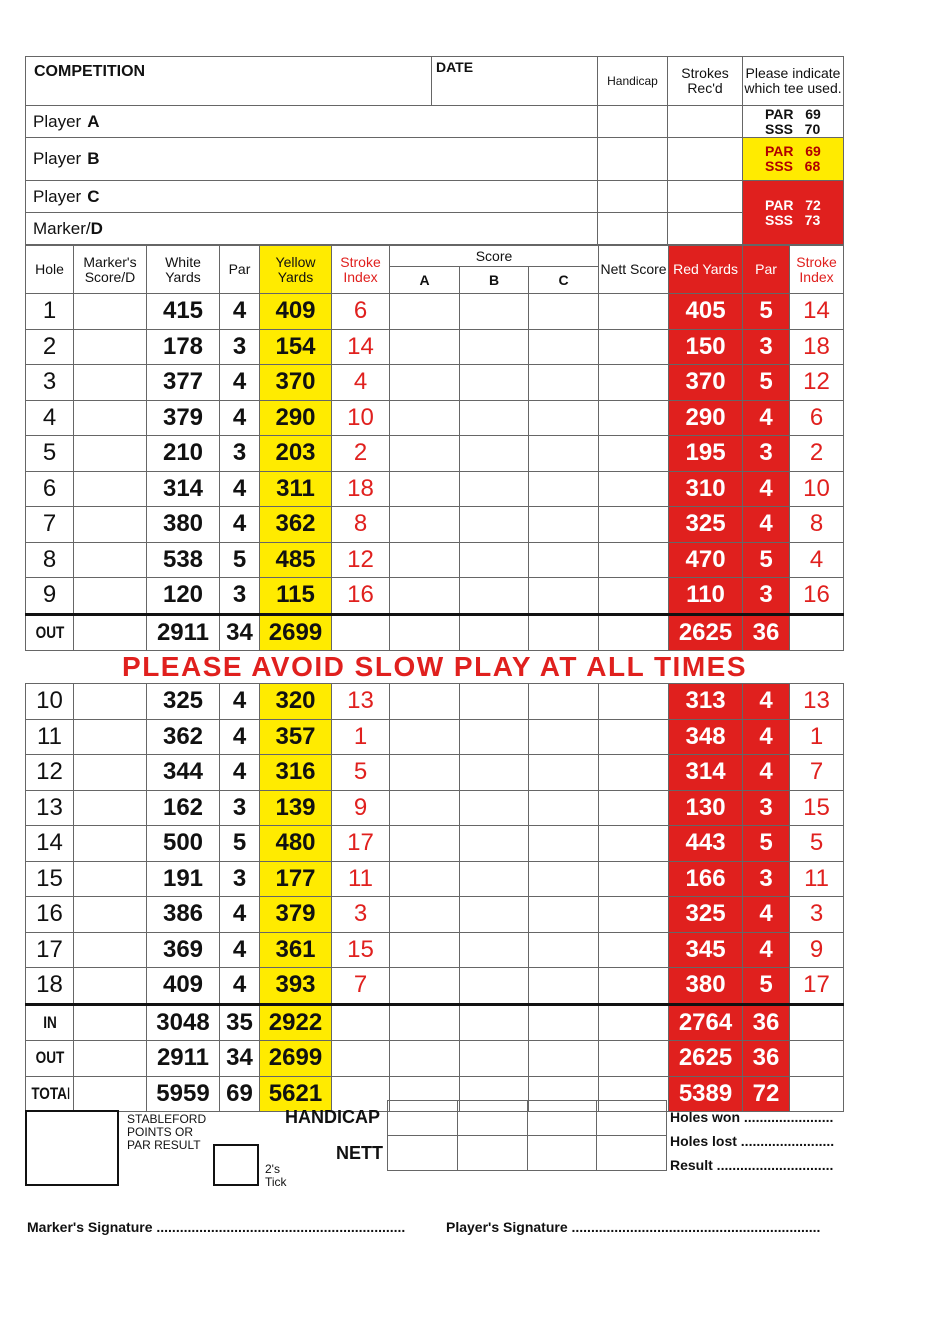  Describe the element at coordinates (632, 228) in the screenshot. I see `handicap-d` at that location.